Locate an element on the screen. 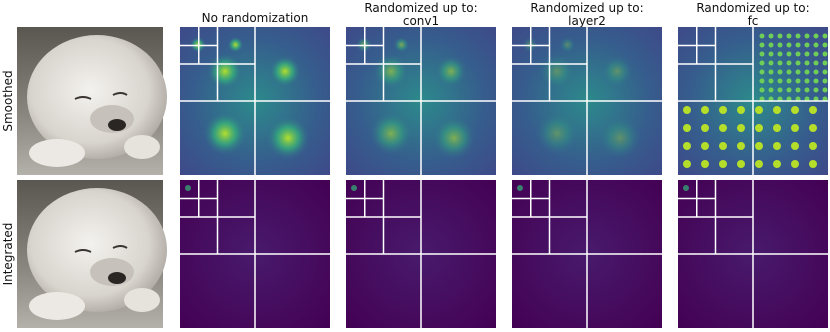 The width and height of the screenshot is (830, 332). row-label: Smoothed is located at coordinates (8, 100).